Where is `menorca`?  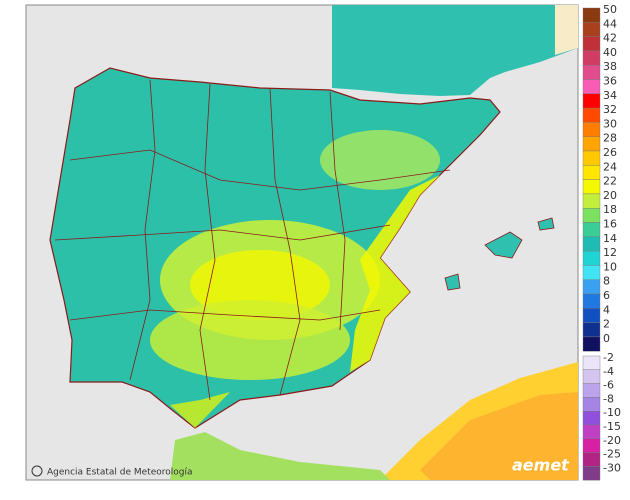 menorca is located at coordinates (546, 224).